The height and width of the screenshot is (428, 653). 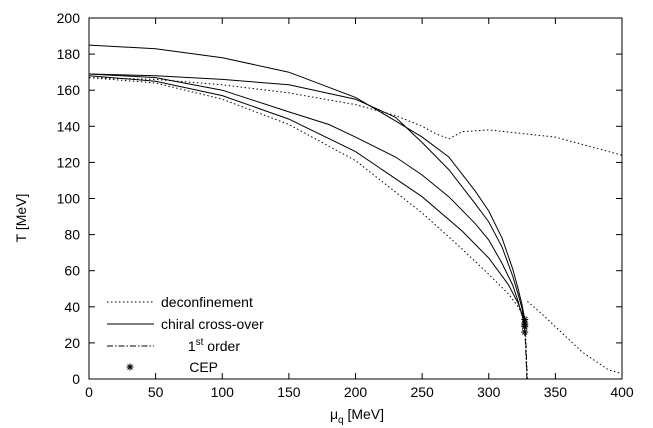 What do you see at coordinates (69, 162) in the screenshot?
I see `y-tick-label-6: 120` at bounding box center [69, 162].